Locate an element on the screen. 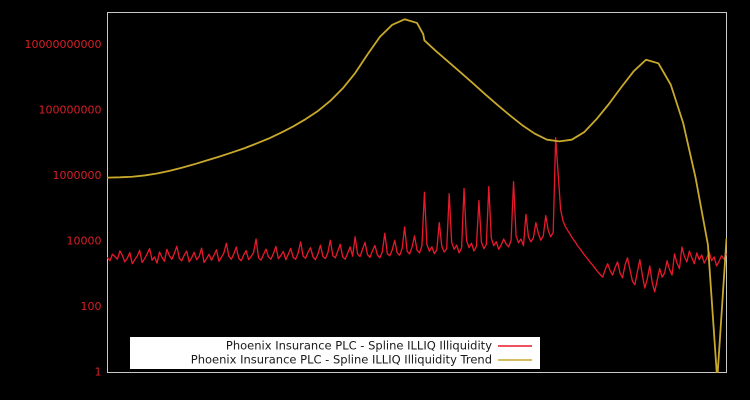 The image size is (750, 400). legend-background is located at coordinates (335, 353).